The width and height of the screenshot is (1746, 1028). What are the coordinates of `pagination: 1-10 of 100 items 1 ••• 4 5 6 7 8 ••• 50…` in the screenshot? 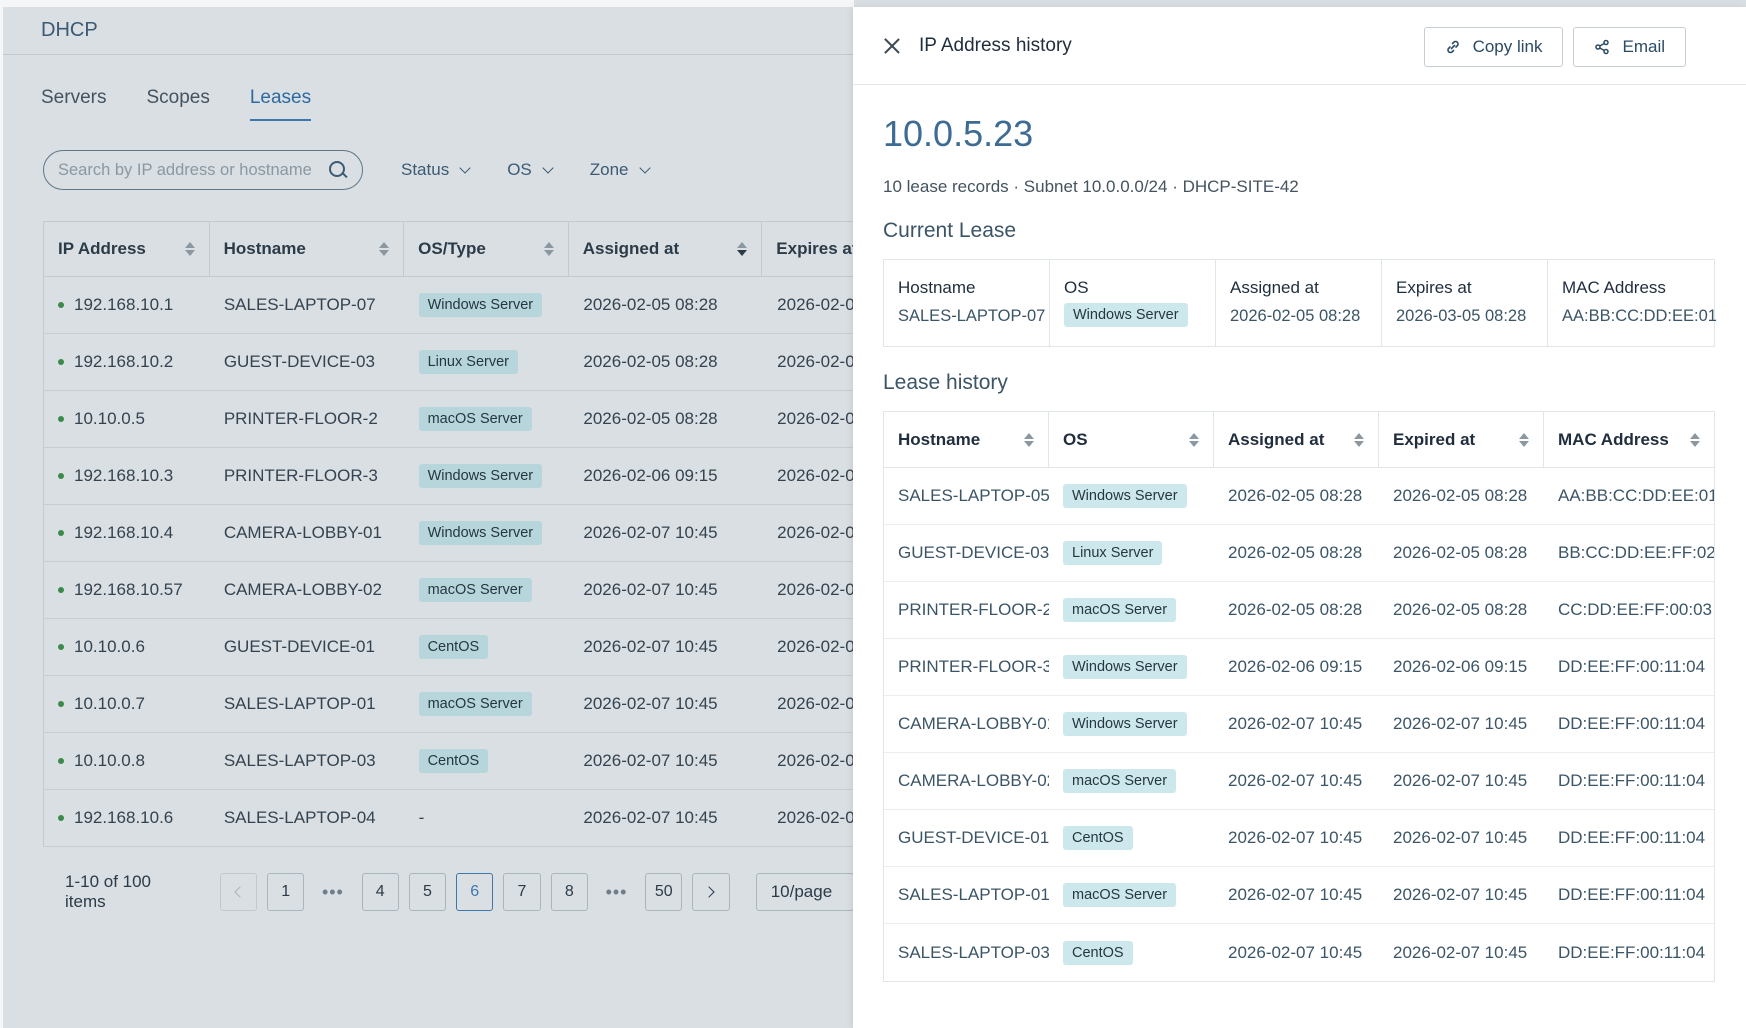 It's located at (448, 892).